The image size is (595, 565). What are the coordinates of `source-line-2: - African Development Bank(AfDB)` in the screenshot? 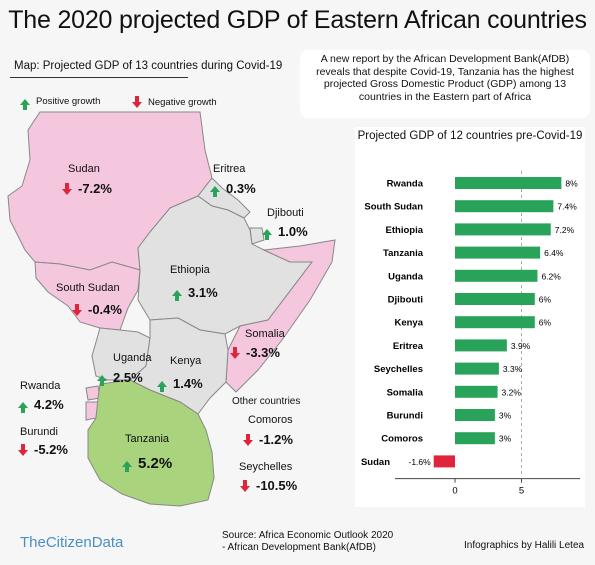 It's located at (299, 547).